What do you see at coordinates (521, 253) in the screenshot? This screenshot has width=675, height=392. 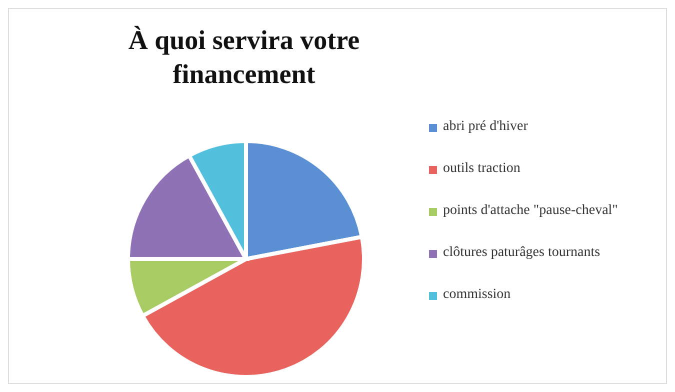 I see `legend-label: clôtures paturâges tournants` at bounding box center [521, 253].